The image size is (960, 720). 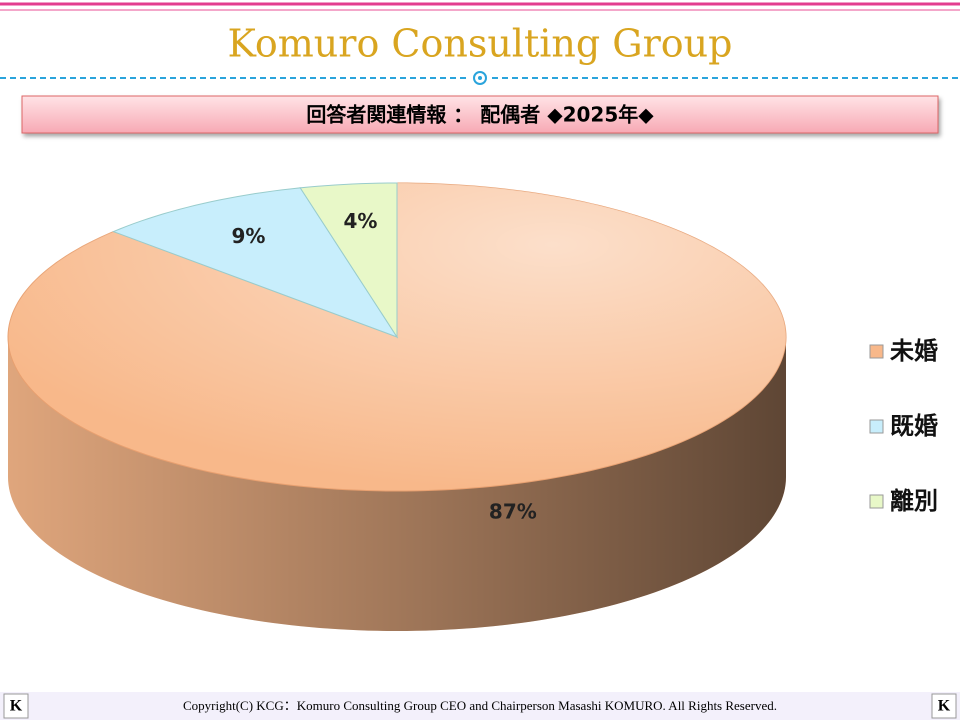 What do you see at coordinates (249, 236) in the screenshot?
I see `data-label: 9%` at bounding box center [249, 236].